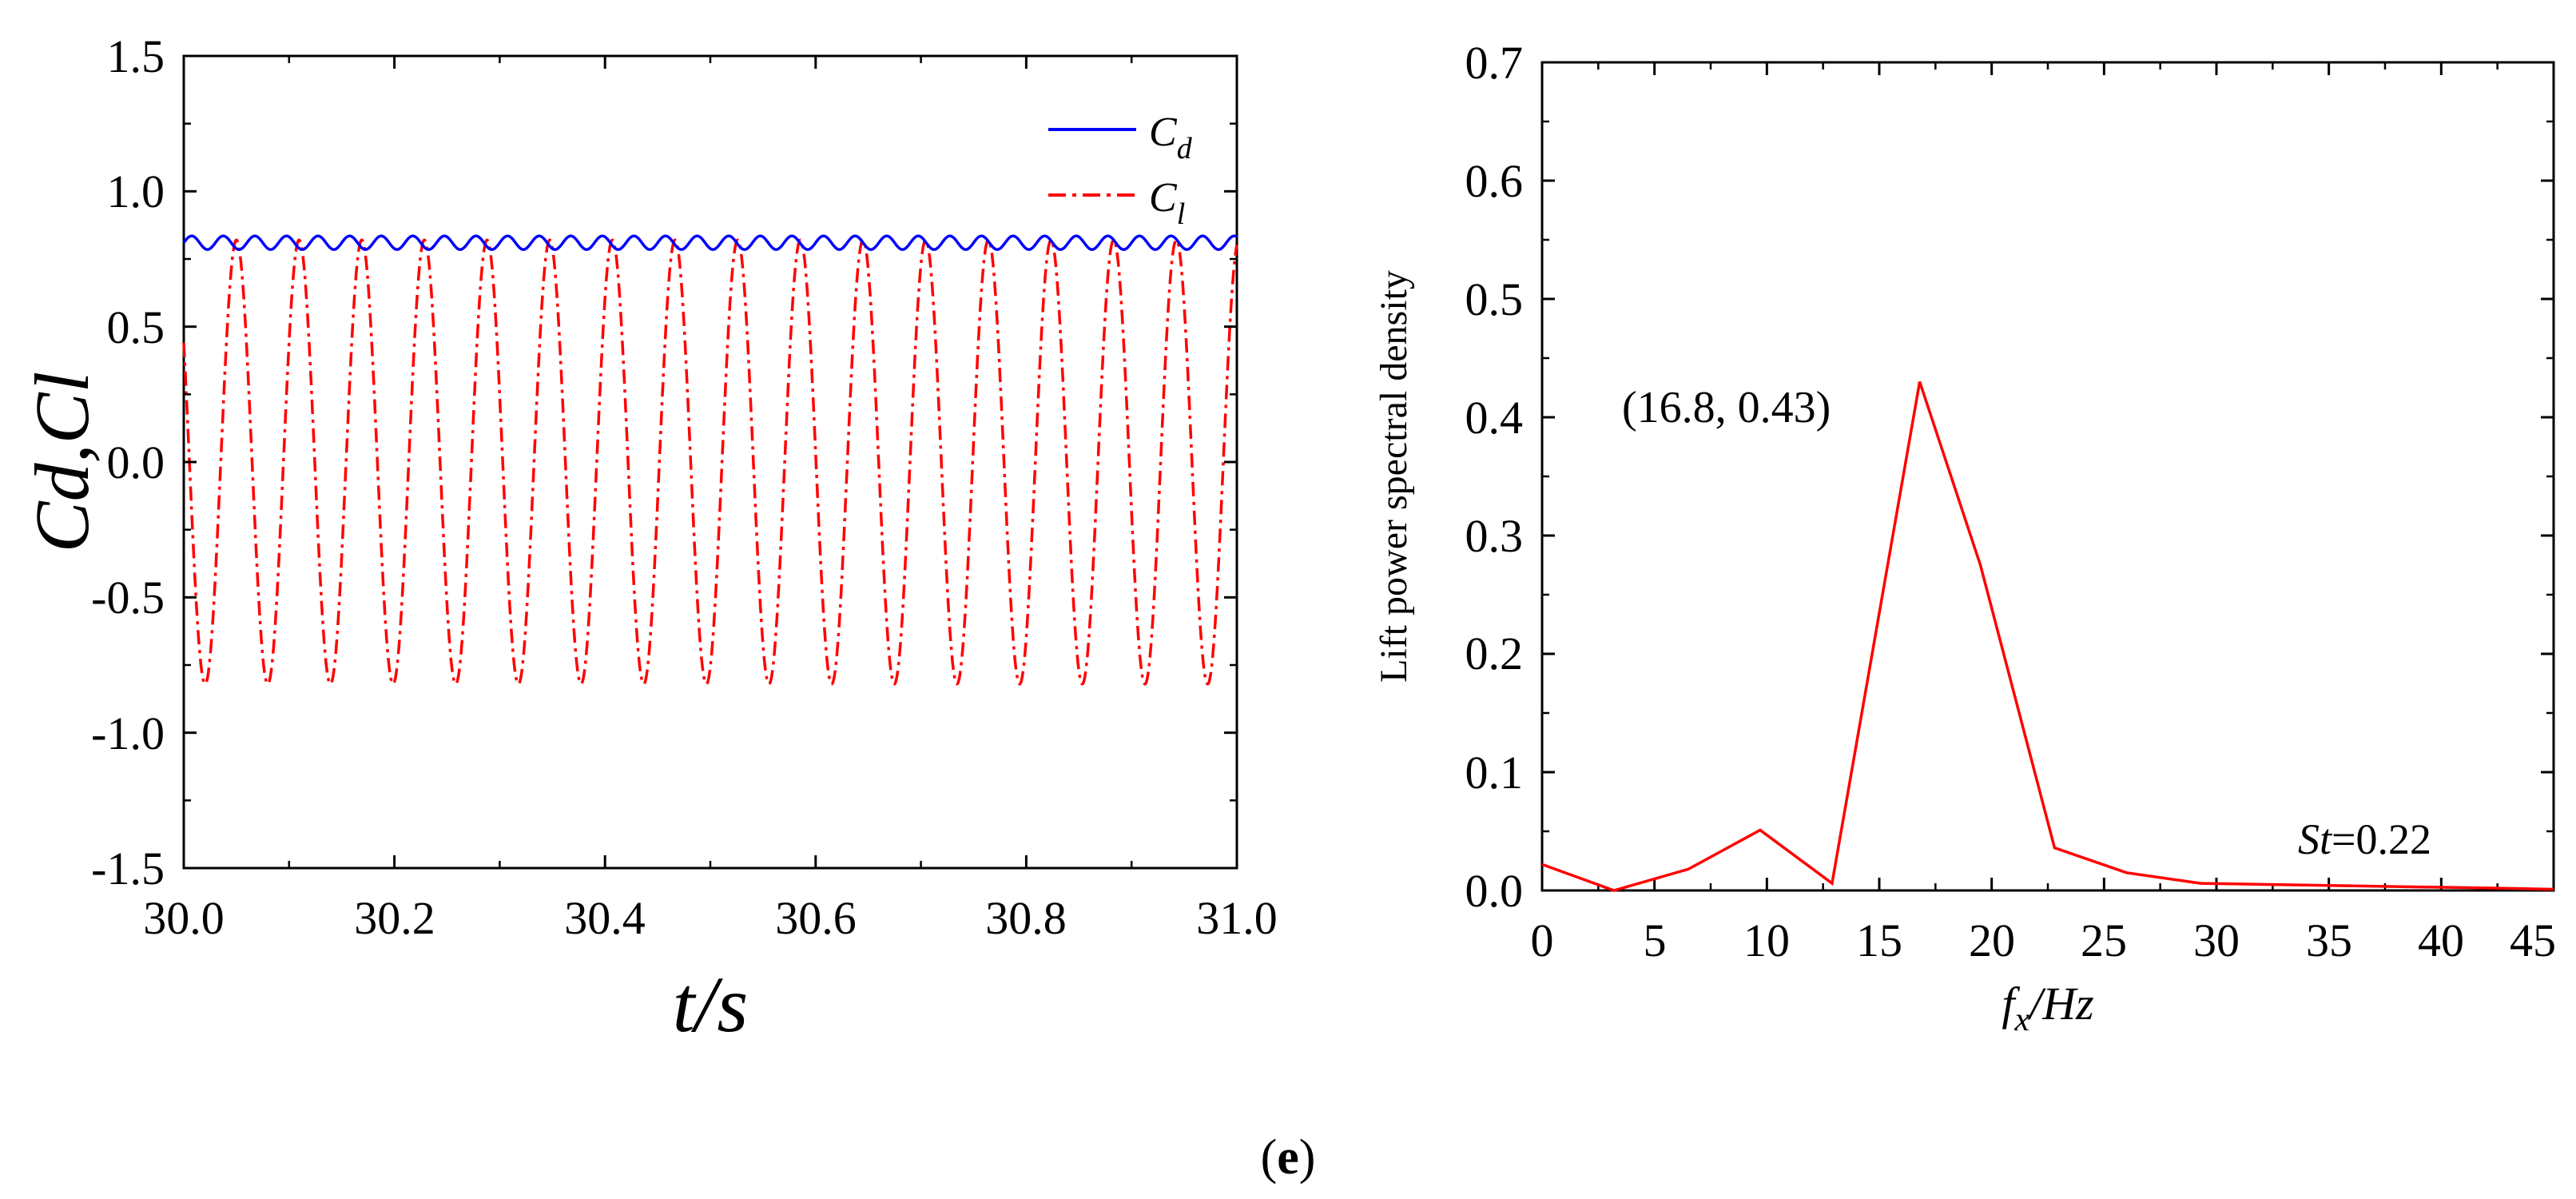 Image resolution: width=2576 pixels, height=1199 pixels. What do you see at coordinates (1494, 418) in the screenshot?
I see `right-ytick-label: 0.4` at bounding box center [1494, 418].